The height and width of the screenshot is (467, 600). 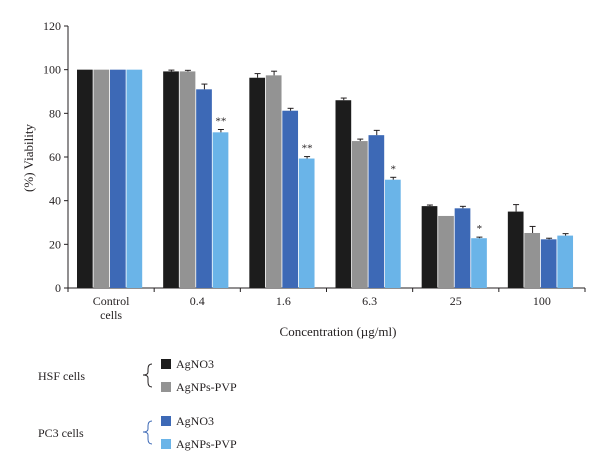 What do you see at coordinates (369, 301) in the screenshot?
I see `x-tick-label: 6.3` at bounding box center [369, 301].